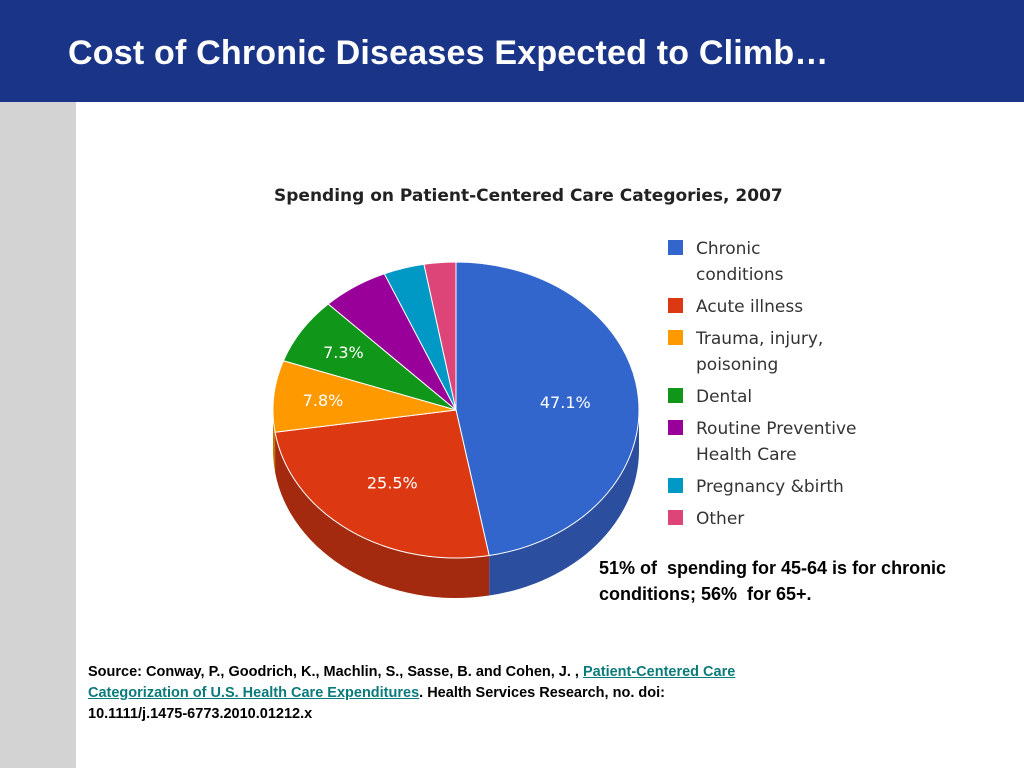 This screenshot has height=768, width=1024. What do you see at coordinates (750, 307) in the screenshot?
I see `legend-label-1: Acute illness` at bounding box center [750, 307].